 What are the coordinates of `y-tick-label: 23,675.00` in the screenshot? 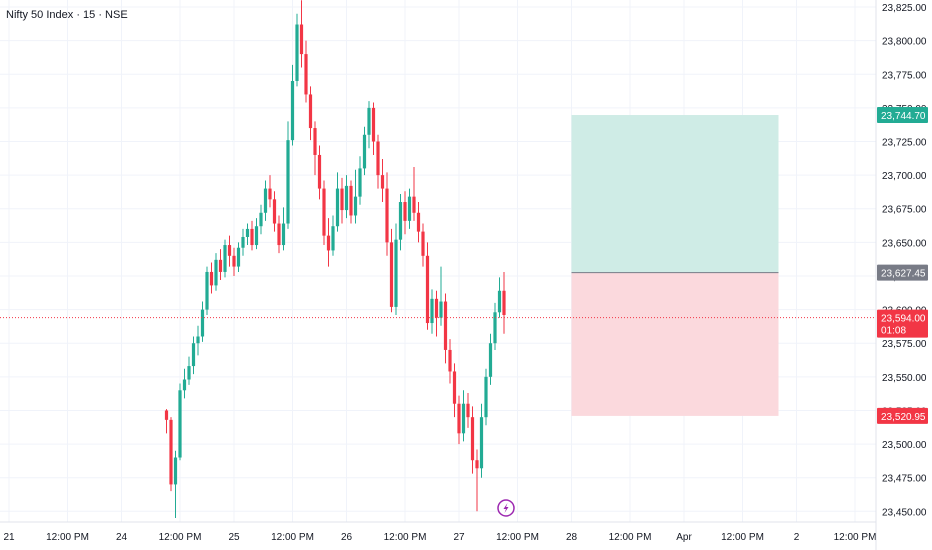 It's located at (904, 210).